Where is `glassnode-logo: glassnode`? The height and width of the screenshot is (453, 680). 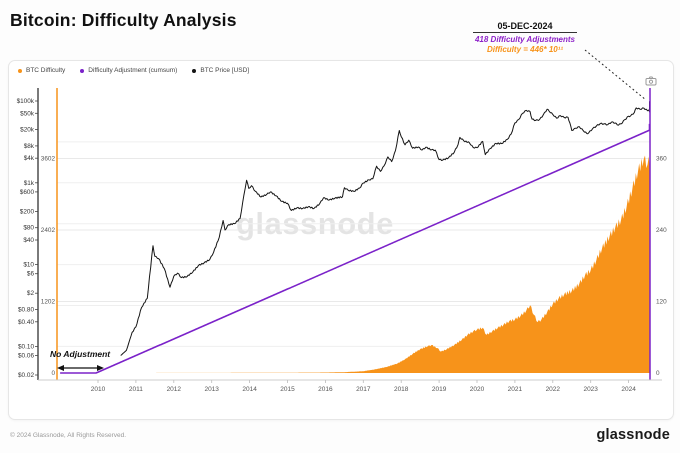
glassnode-logo: glassnode is located at coordinates (633, 435).